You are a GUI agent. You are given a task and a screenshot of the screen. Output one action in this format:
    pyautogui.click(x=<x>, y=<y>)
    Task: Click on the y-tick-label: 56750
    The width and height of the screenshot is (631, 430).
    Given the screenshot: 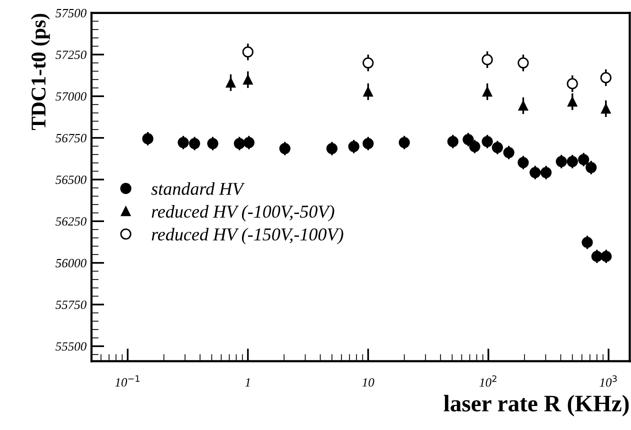 What is the action you would take?
    pyautogui.click(x=71, y=138)
    